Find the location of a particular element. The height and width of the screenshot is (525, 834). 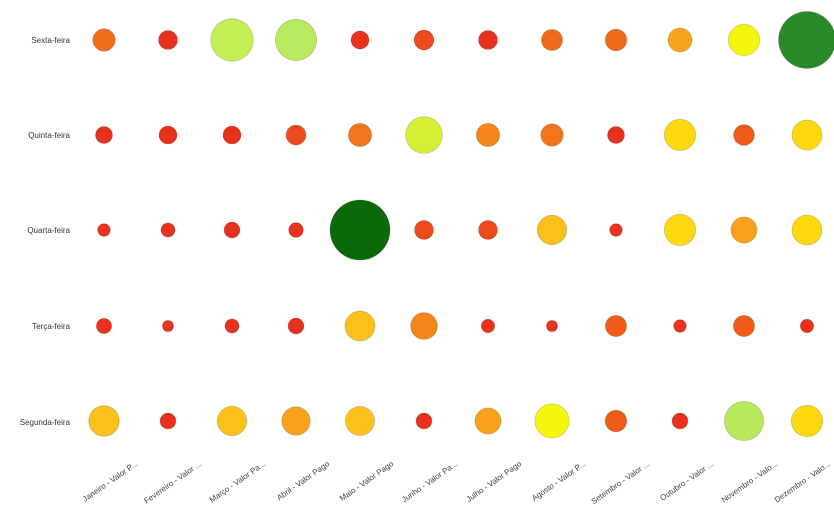

row-label-quarta: Quarta-feira is located at coordinates (48, 230).